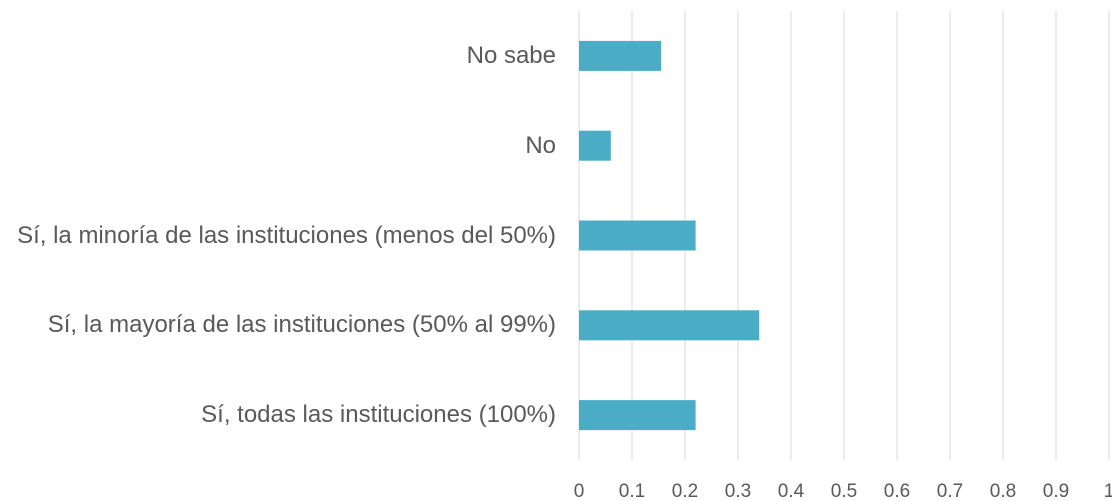 Image resolution: width=1112 pixels, height=501 pixels. Describe the element at coordinates (1056, 491) in the screenshot. I see `x-tick-label: 0.9` at that location.